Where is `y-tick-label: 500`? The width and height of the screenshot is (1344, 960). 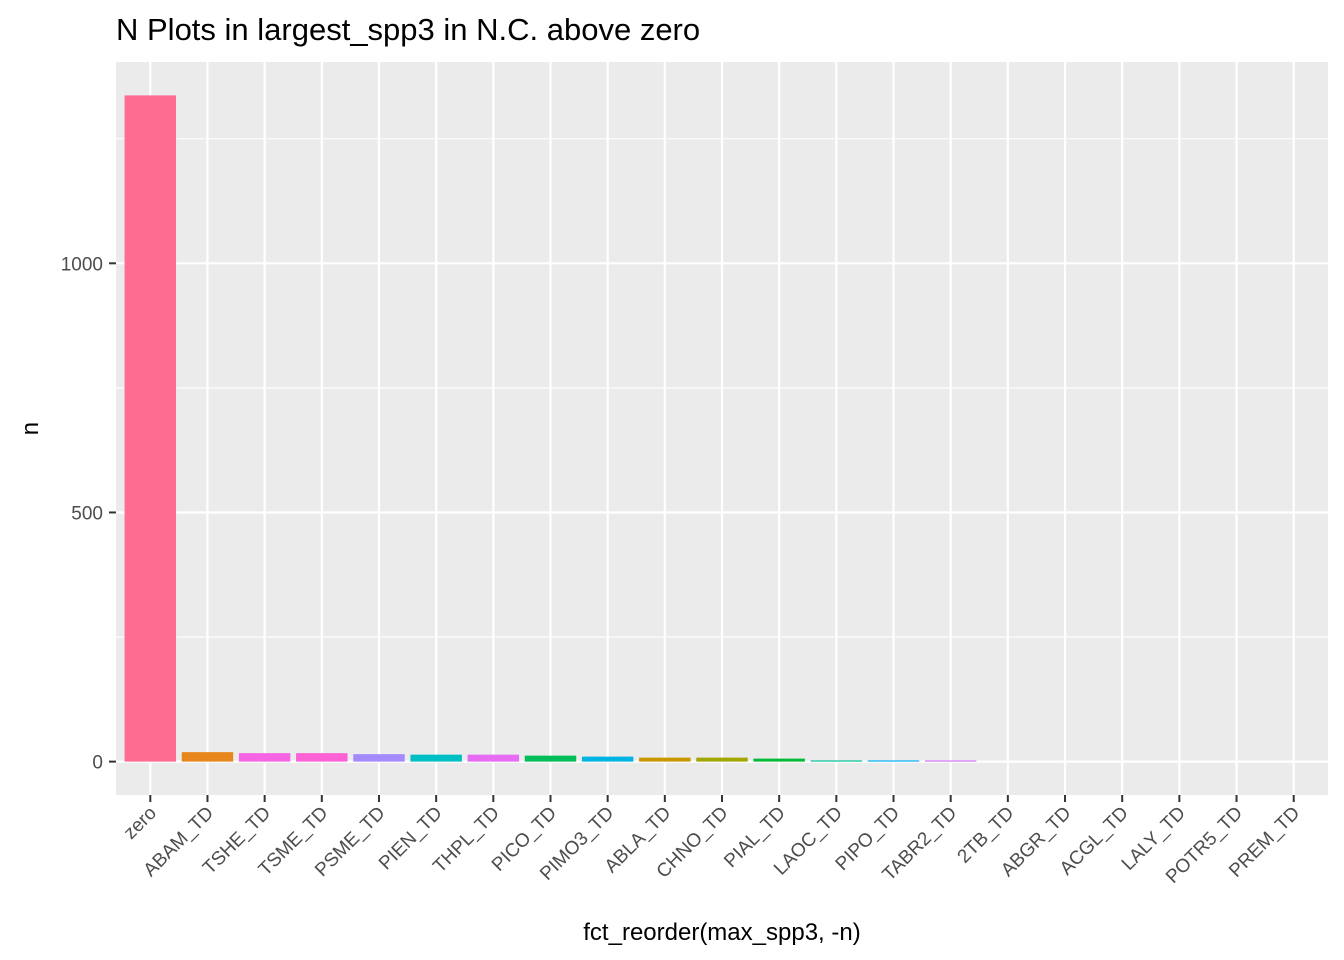 y-tick-label: 500 is located at coordinates (87, 513).